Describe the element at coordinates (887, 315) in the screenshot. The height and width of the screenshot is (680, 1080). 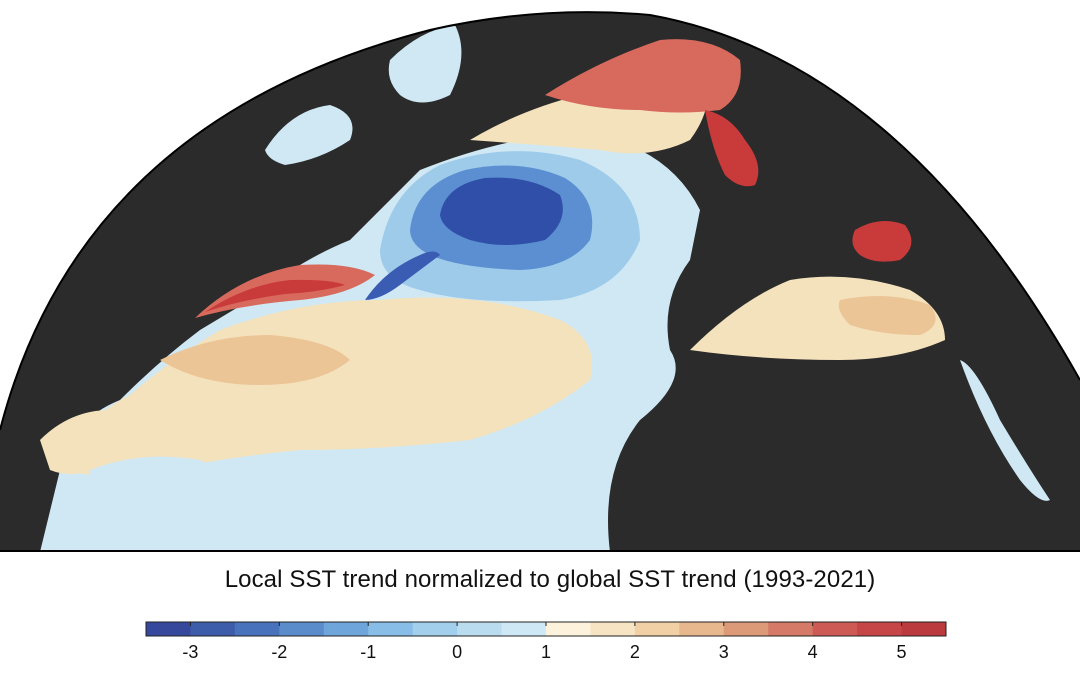
I see `mediterranean-warm-east` at that location.